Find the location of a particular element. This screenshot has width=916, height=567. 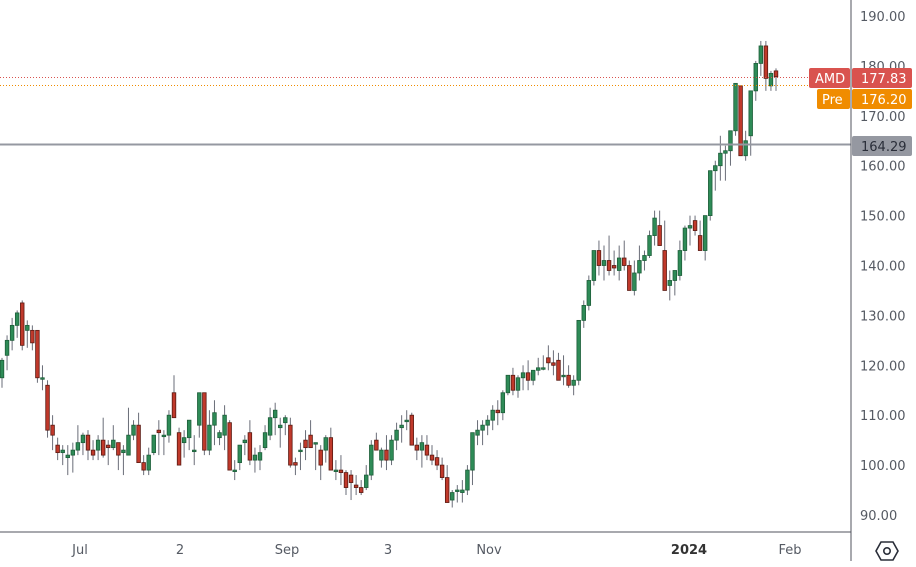

pre-tag: Pre is located at coordinates (833, 99).